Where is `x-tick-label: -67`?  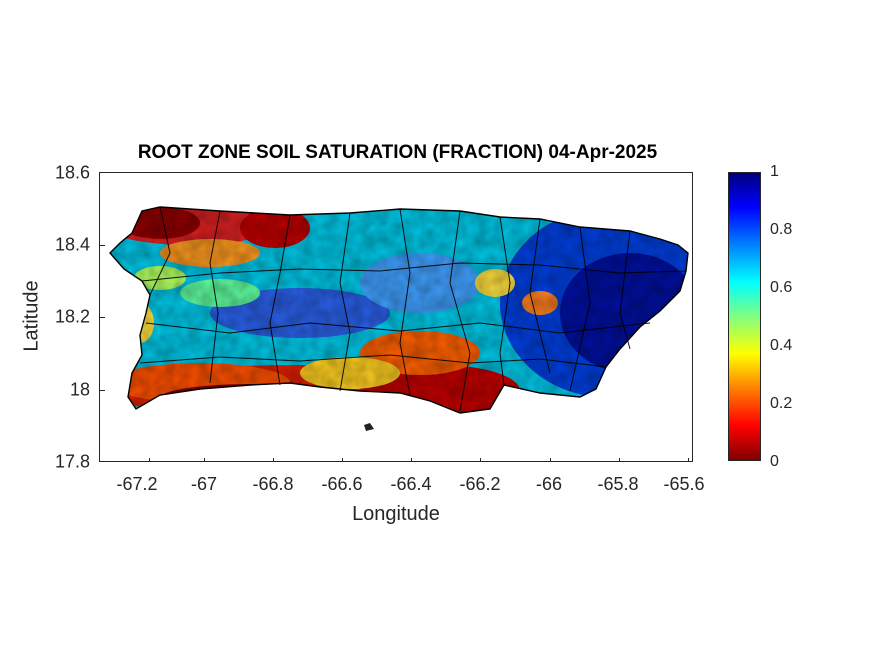
x-tick-label: -67 is located at coordinates (204, 484).